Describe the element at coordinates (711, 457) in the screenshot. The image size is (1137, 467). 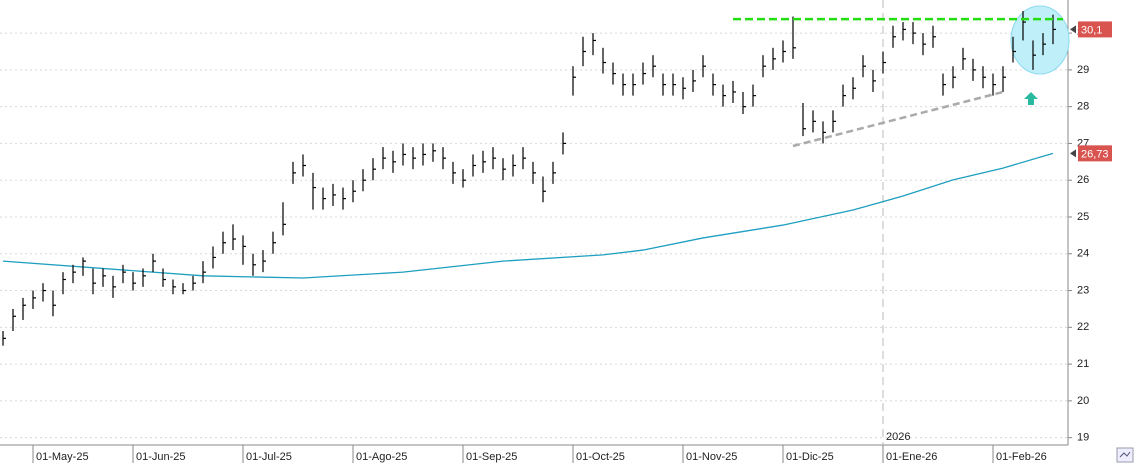
I see `x-tick-label: 01-Nov-25` at that location.